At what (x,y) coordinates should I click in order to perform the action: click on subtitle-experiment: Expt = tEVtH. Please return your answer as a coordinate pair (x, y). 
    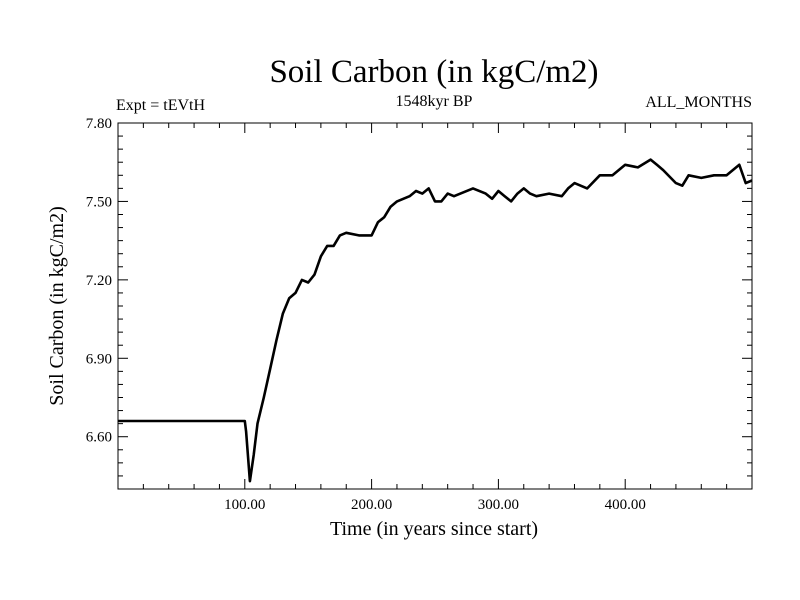
    Looking at the image, I should click on (160, 105).